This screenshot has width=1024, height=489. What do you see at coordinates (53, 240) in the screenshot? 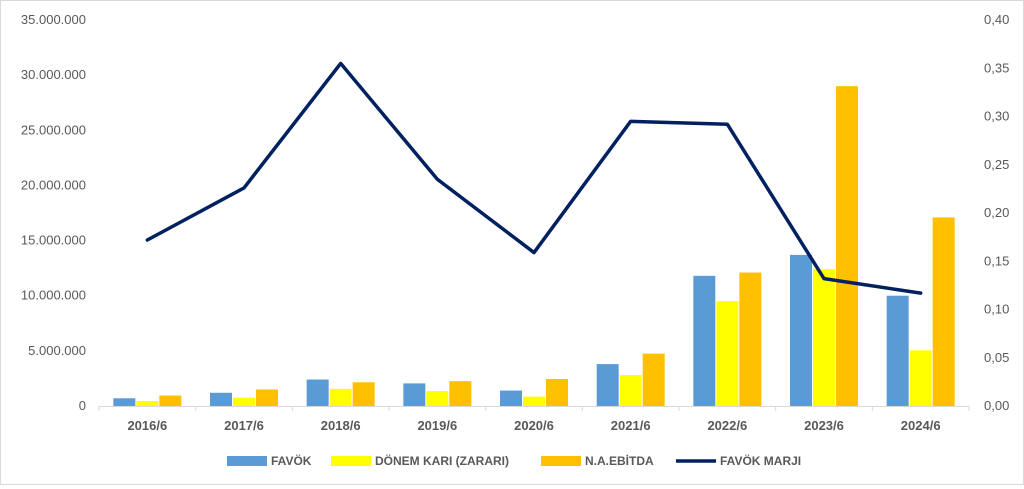
I see `left-axis-tick-label: 15.000.000` at bounding box center [53, 240].